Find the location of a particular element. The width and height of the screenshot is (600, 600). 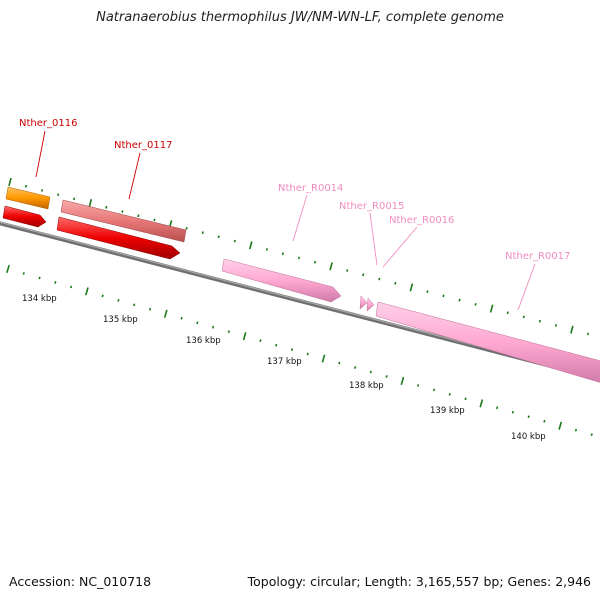

gene-label-Nther_R0015: Nther_R0015 is located at coordinates (371, 206).